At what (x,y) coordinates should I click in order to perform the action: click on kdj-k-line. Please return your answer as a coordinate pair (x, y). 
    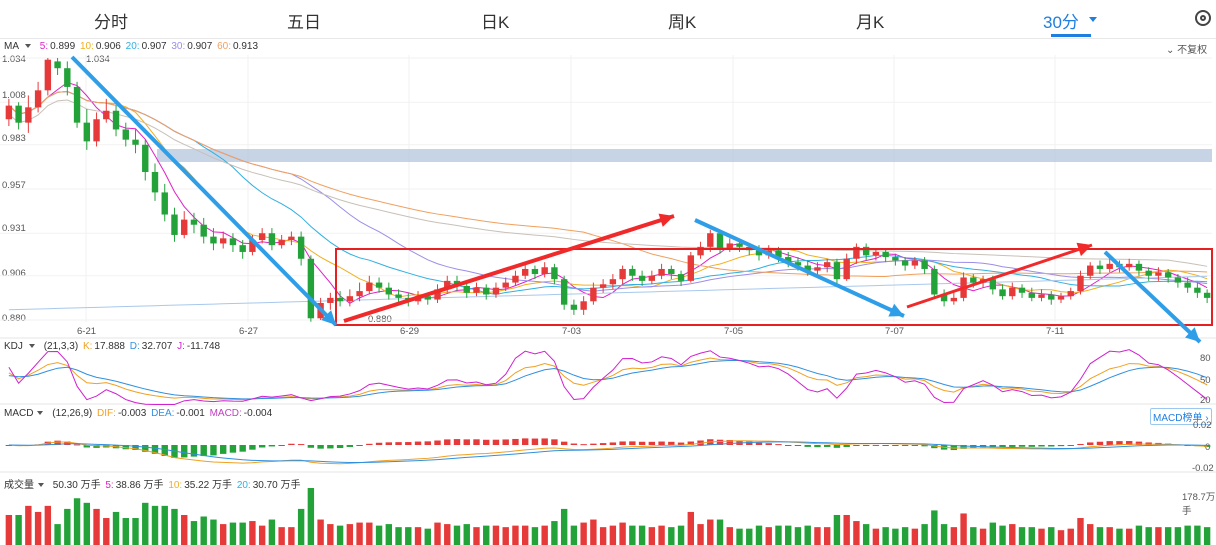
    Looking at the image, I should click on (608, 379).